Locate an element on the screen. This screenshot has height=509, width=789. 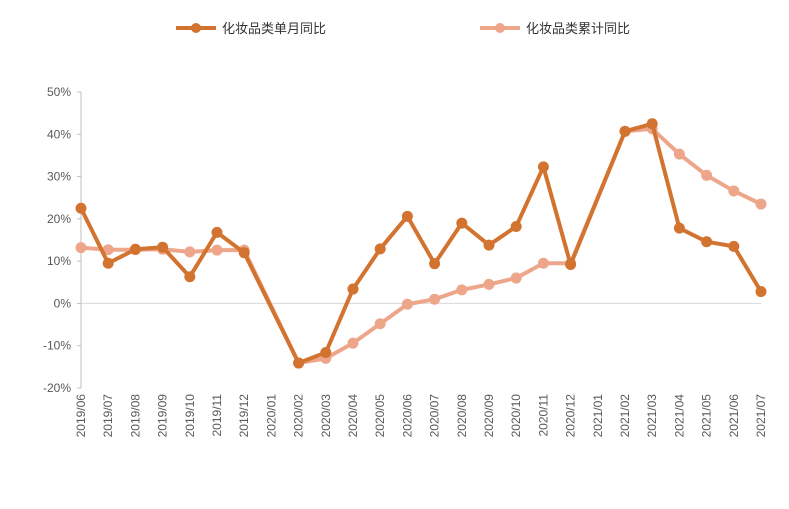
legend-item-series-1: 化妆品类单月同比 is located at coordinates (251, 29).